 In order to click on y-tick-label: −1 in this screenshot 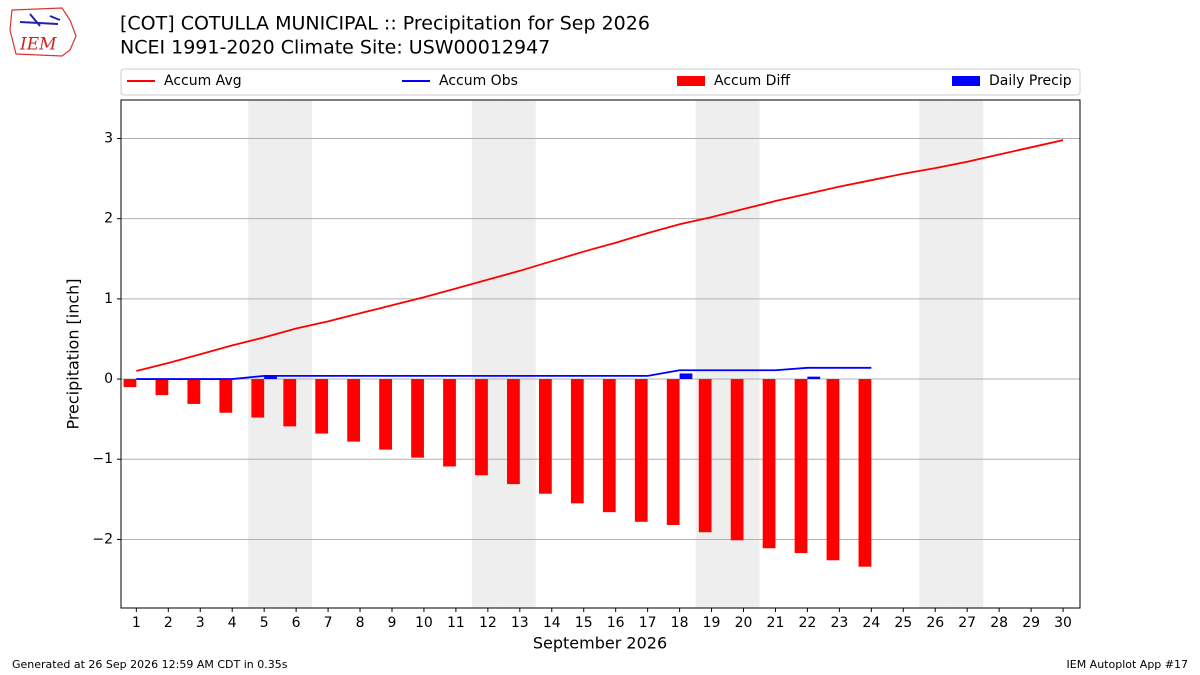, I will do `click(102, 459)`.